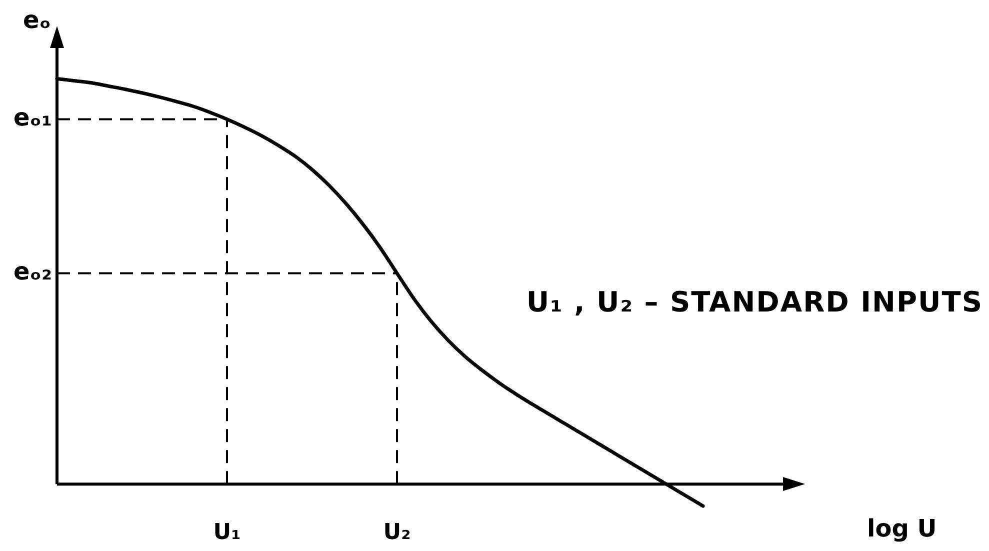  Describe the element at coordinates (33, 272) in the screenshot. I see `ref-line-label: eₒ₂` at that location.